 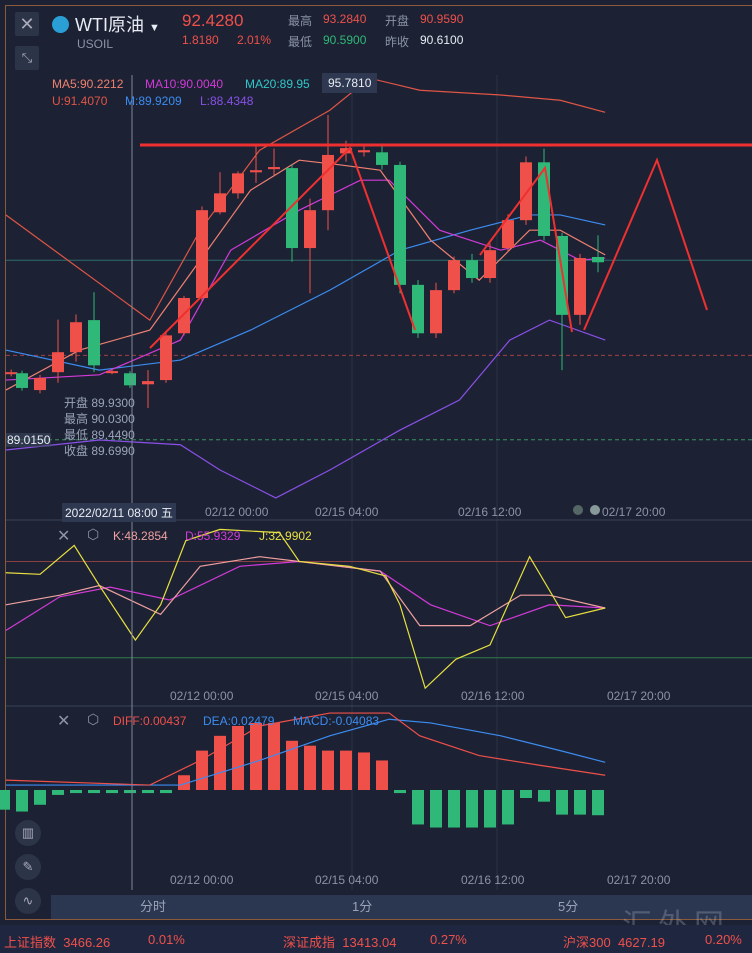 I want to click on ticker-bar, so click(x=376, y=939).